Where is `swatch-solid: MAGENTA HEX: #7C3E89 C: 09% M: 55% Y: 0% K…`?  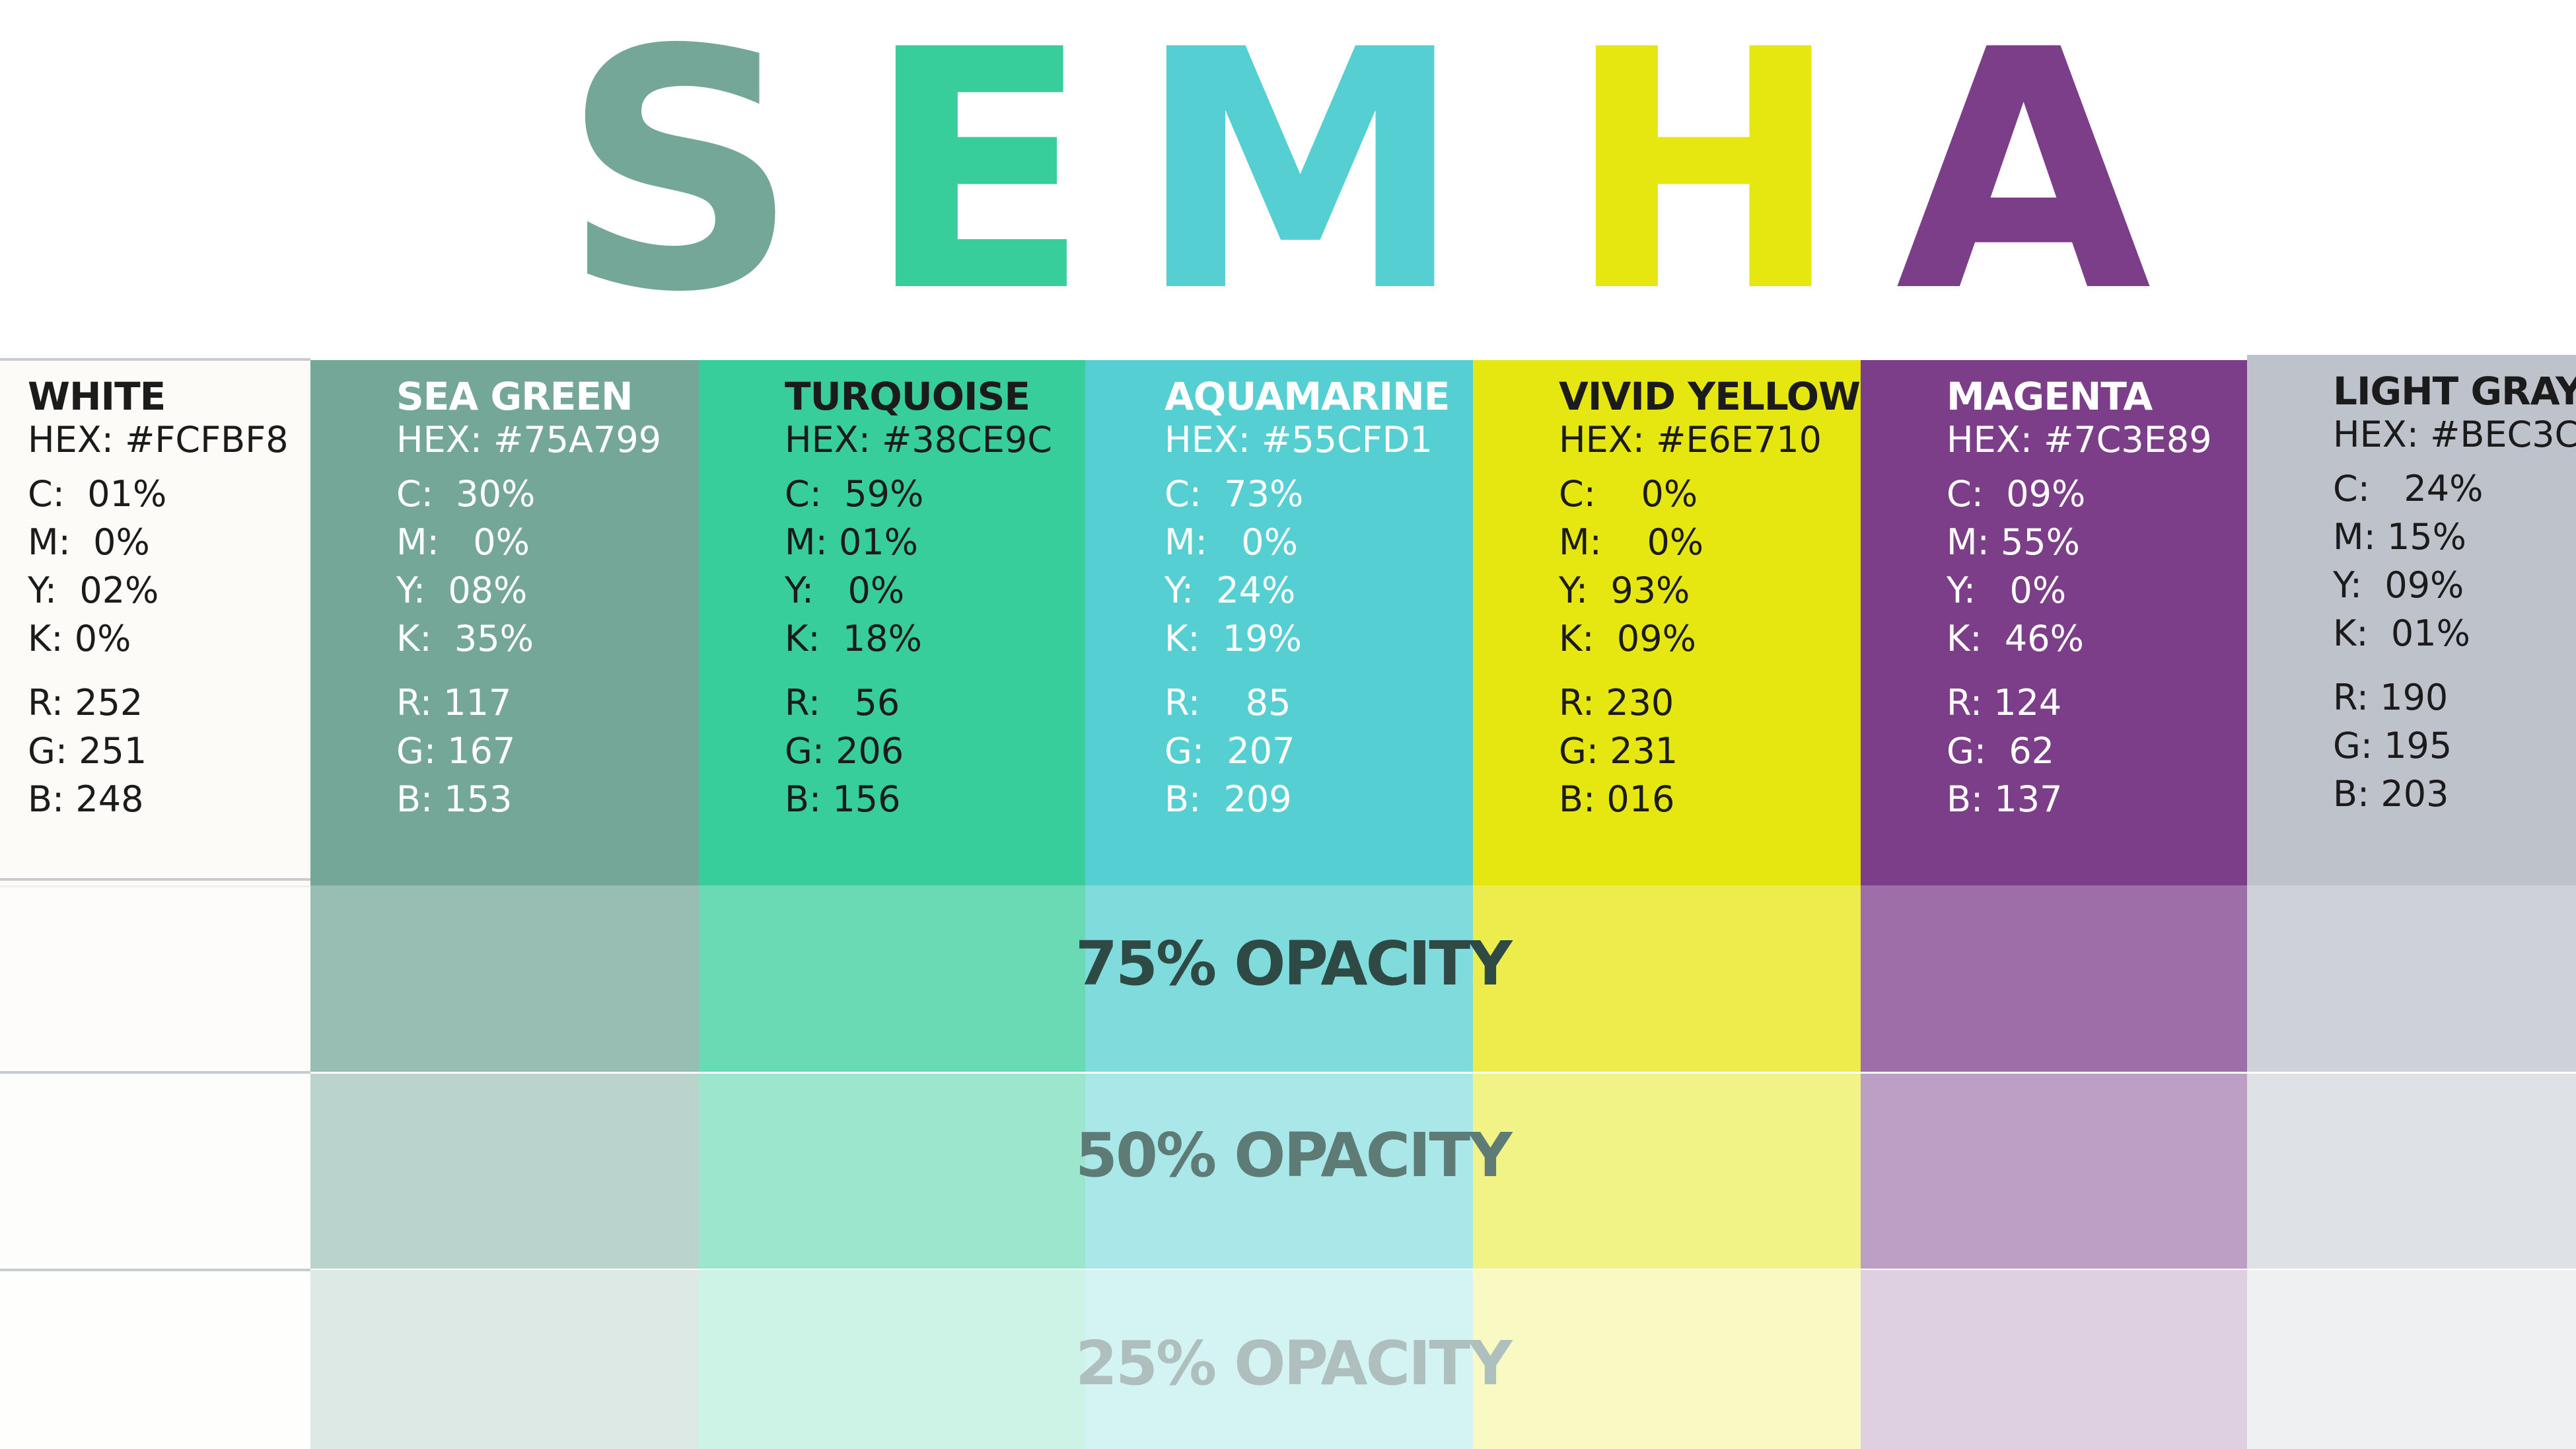 swatch-solid: MAGENTA HEX: #7C3E89 C: 09% M: 55% Y: 0% K… is located at coordinates (2054, 622).